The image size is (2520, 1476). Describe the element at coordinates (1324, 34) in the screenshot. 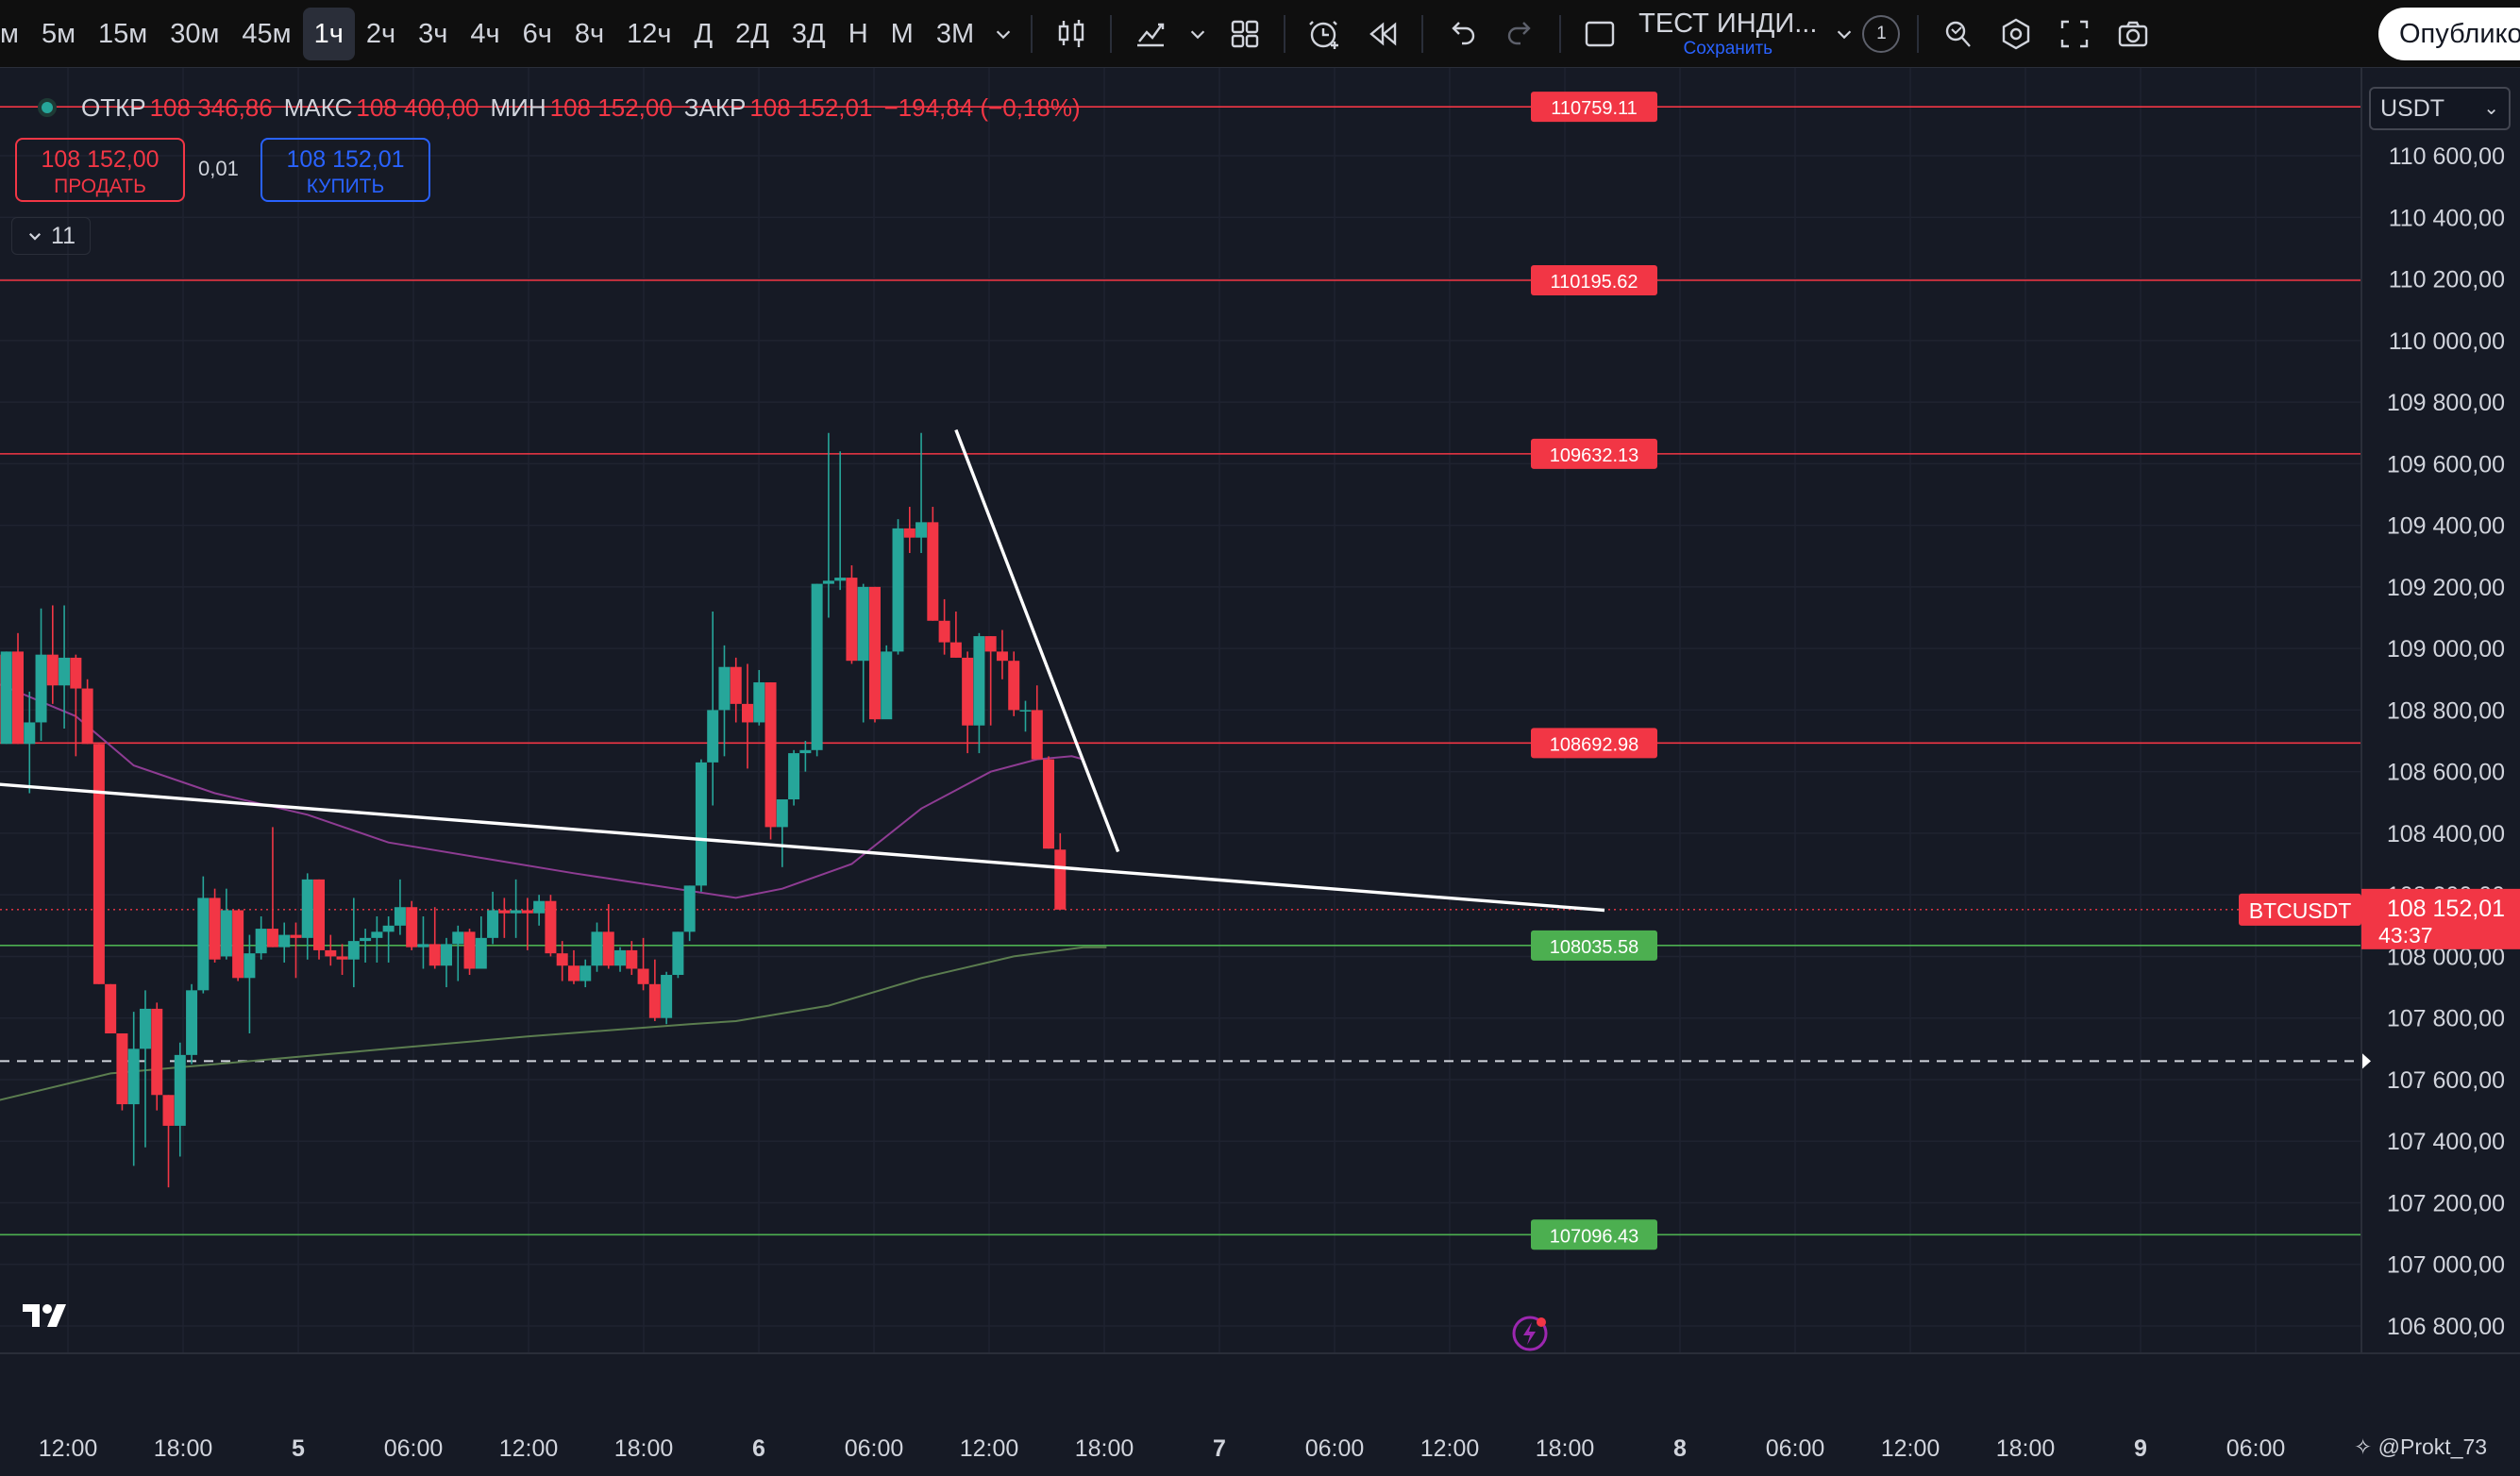

I see `alert-icon` at that location.